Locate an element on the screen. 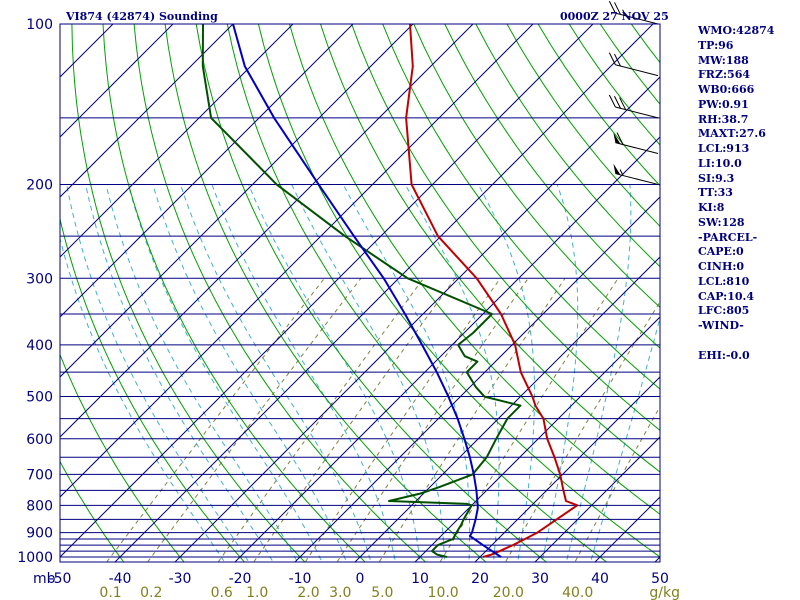 The height and width of the screenshot is (600, 800). stat-item: SI:9.3 is located at coordinates (716, 178).